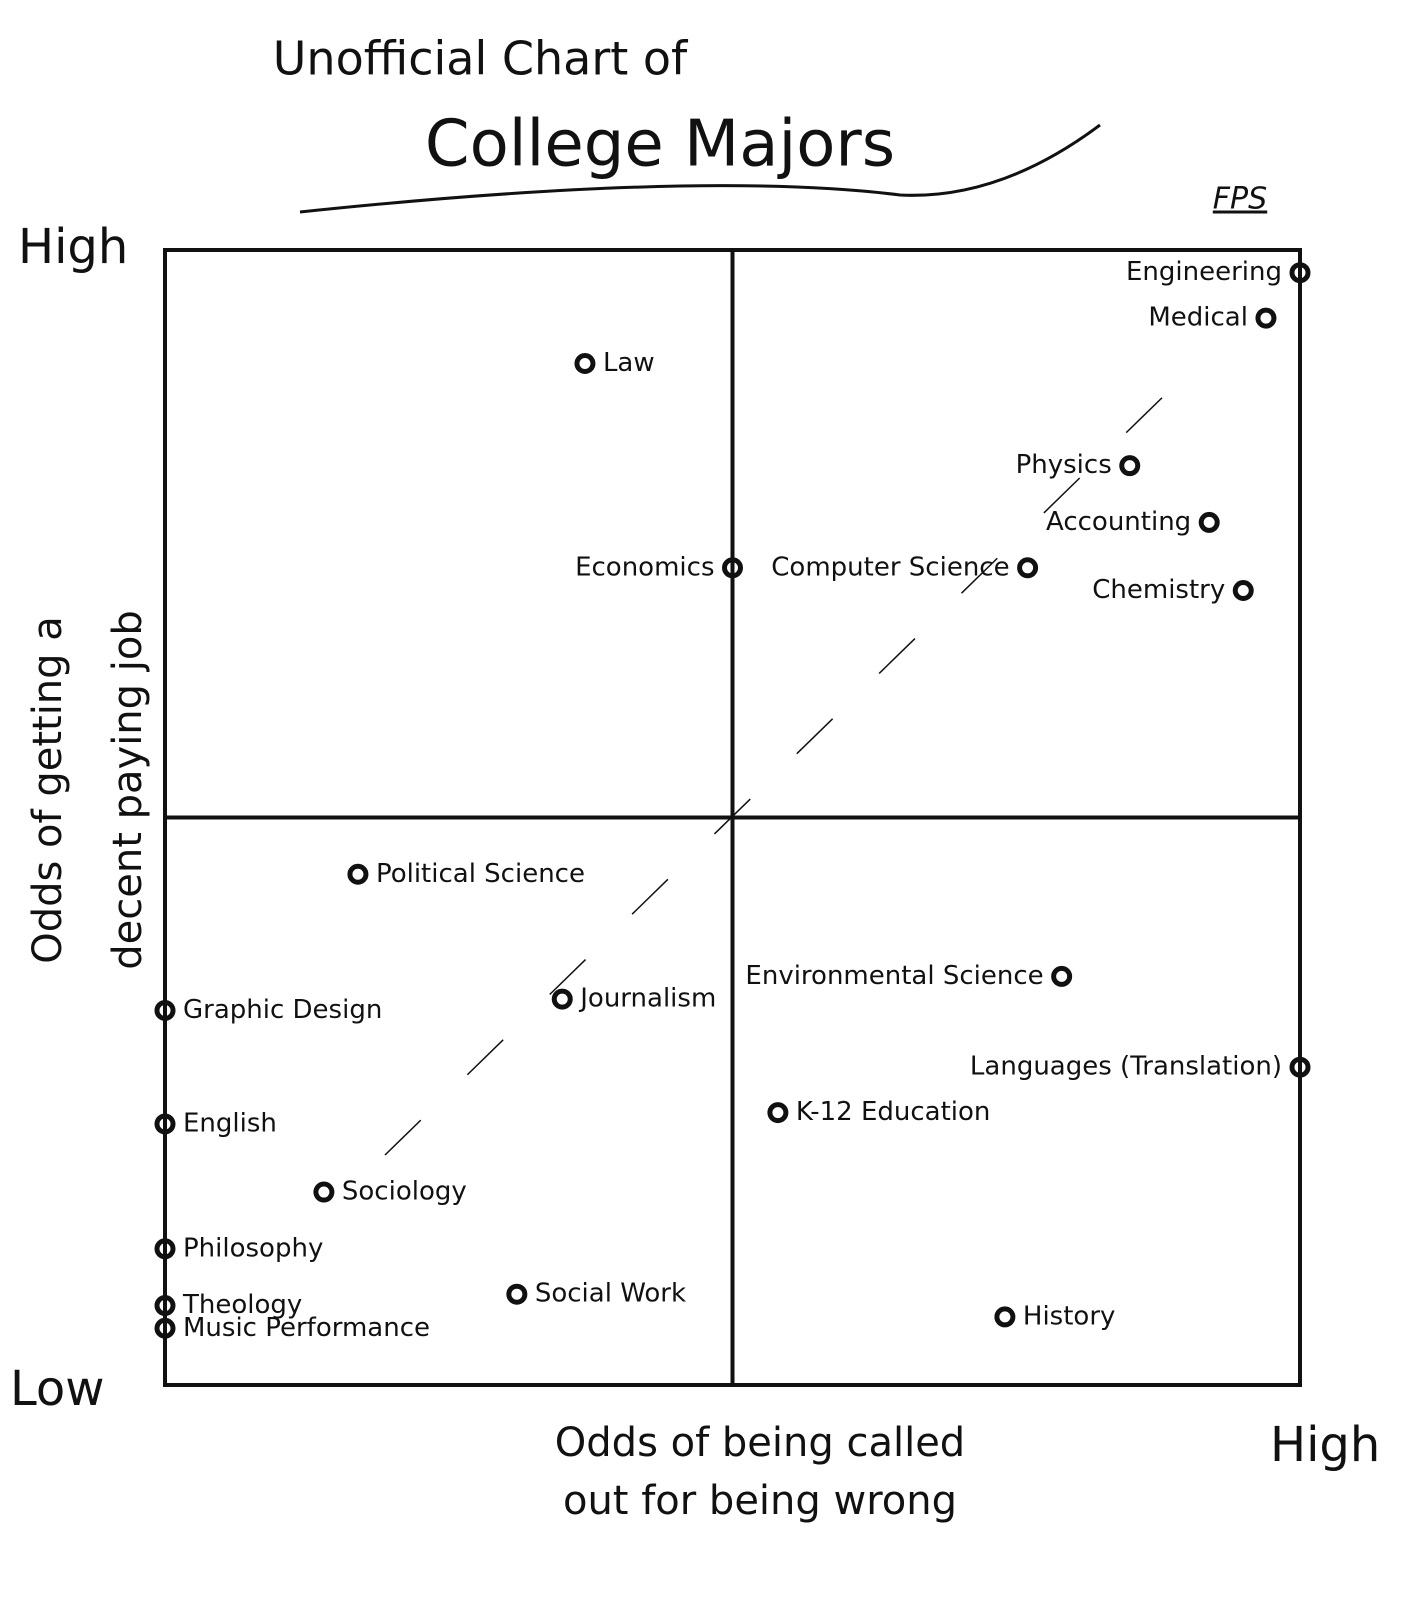 Image resolution: width=1418 pixels, height=1600 pixels. What do you see at coordinates (1064, 465) in the screenshot?
I see `point-label: Physics` at bounding box center [1064, 465].